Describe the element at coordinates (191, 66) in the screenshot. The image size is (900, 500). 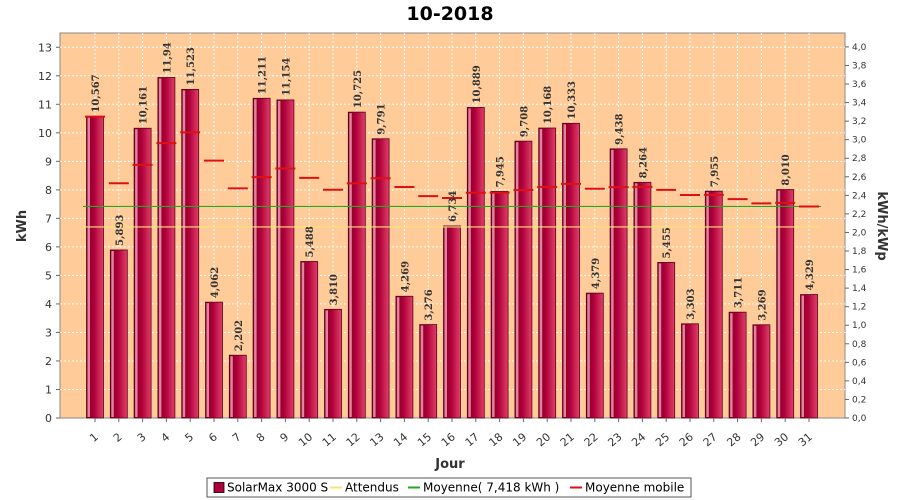
I see `data-label: 11,523` at that location.